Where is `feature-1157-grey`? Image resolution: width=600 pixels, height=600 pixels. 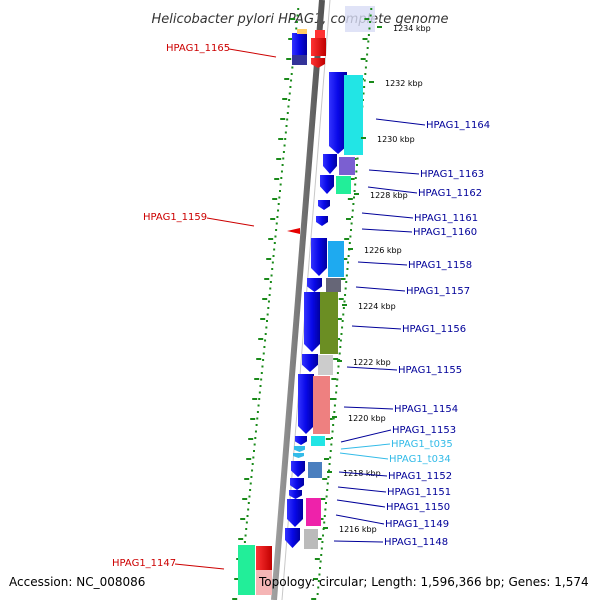 feature-1157-grey is located at coordinates (333, 285).